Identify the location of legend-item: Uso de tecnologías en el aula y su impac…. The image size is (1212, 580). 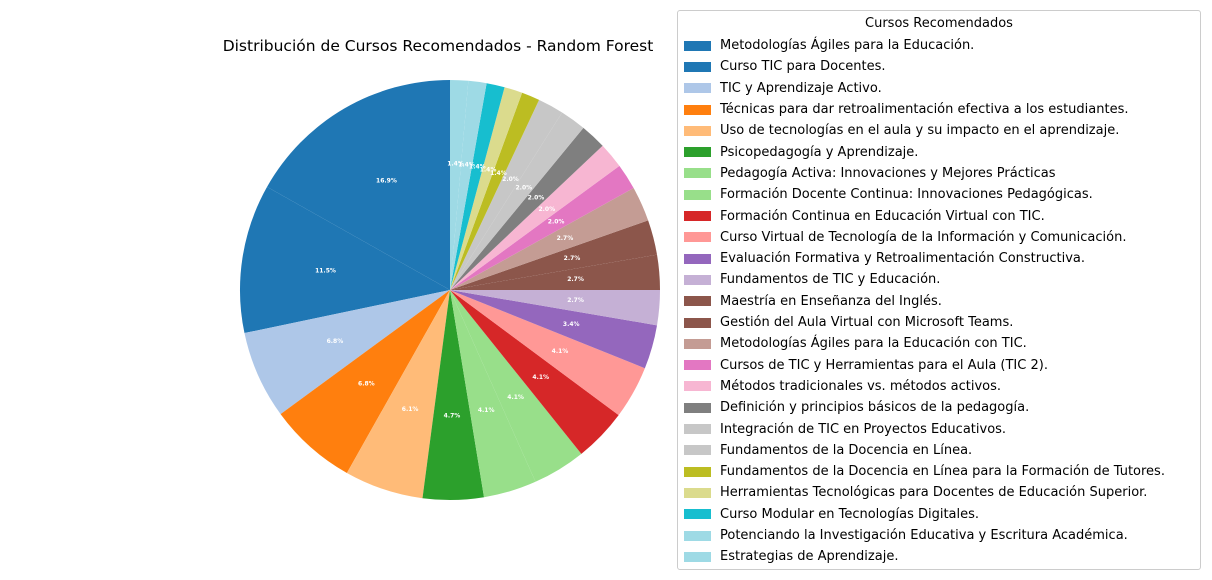
(901, 130).